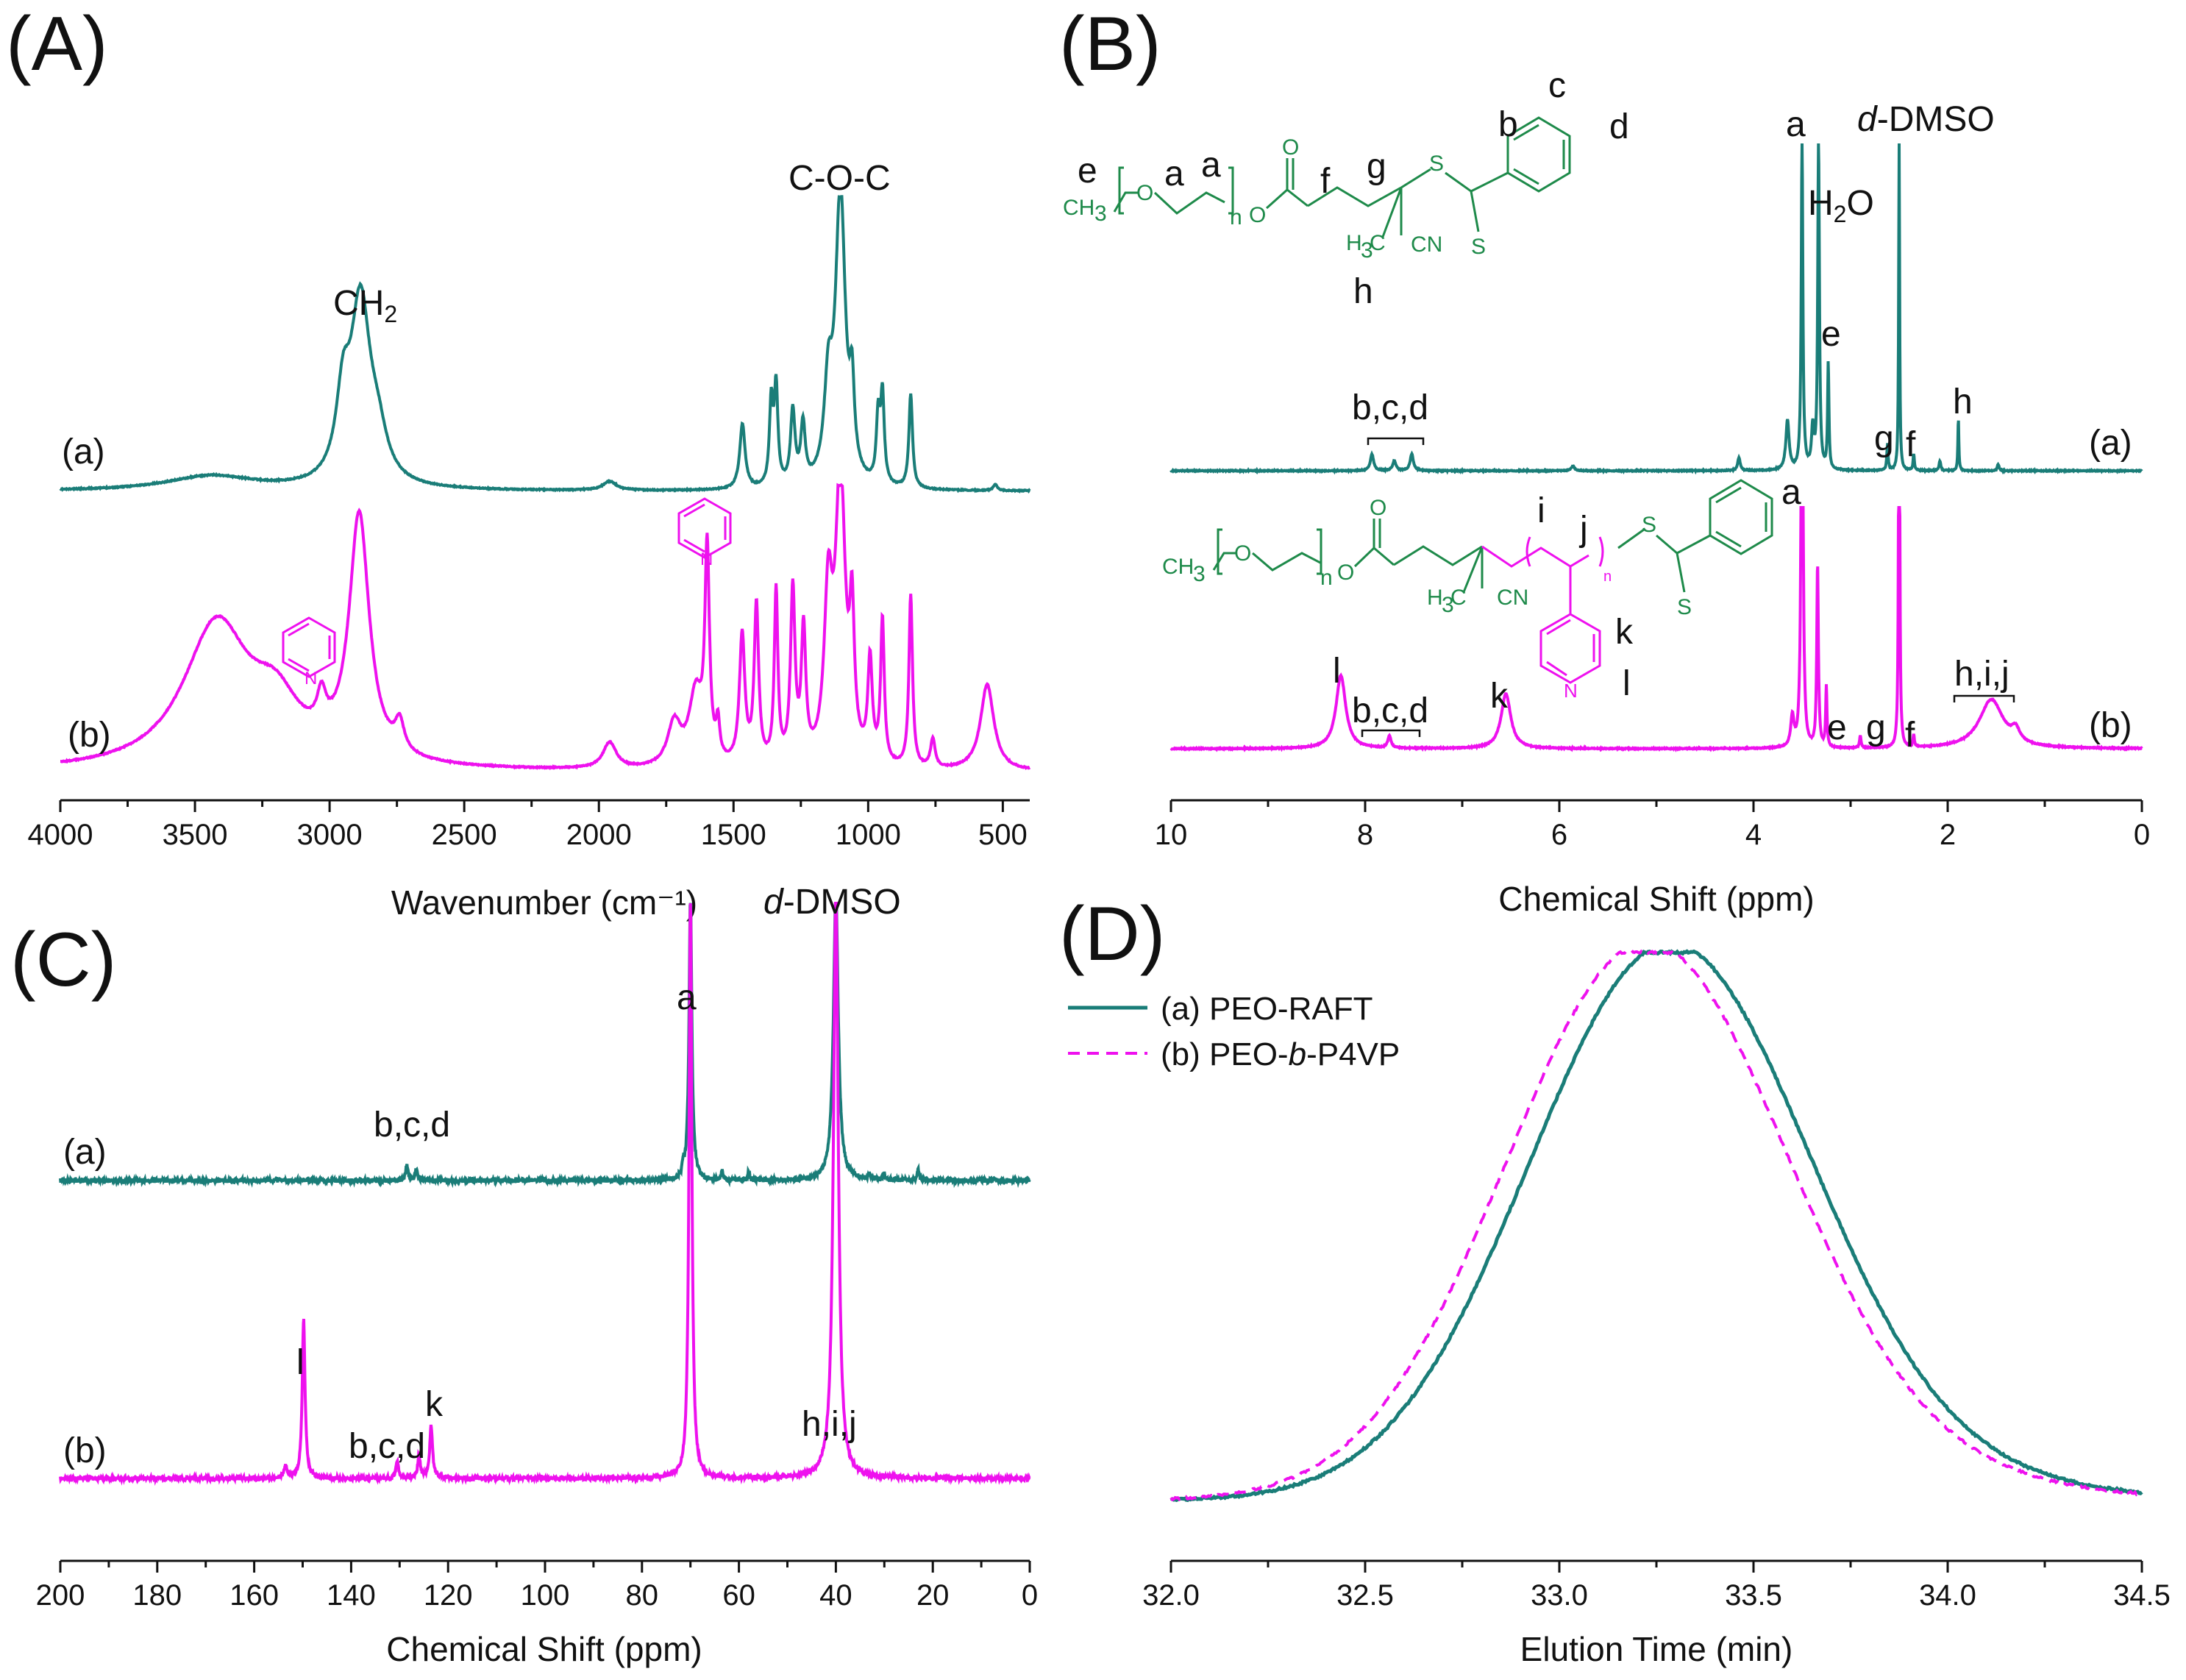  What do you see at coordinates (1508, 125) in the screenshot?
I see `svg-text: b` at bounding box center [1508, 125].